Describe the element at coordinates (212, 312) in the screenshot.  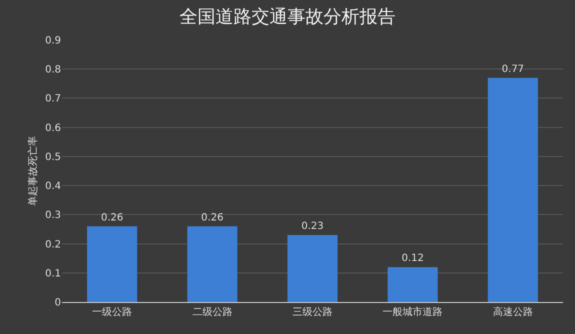
I see `x-tick-label: 二级公路` at that location.